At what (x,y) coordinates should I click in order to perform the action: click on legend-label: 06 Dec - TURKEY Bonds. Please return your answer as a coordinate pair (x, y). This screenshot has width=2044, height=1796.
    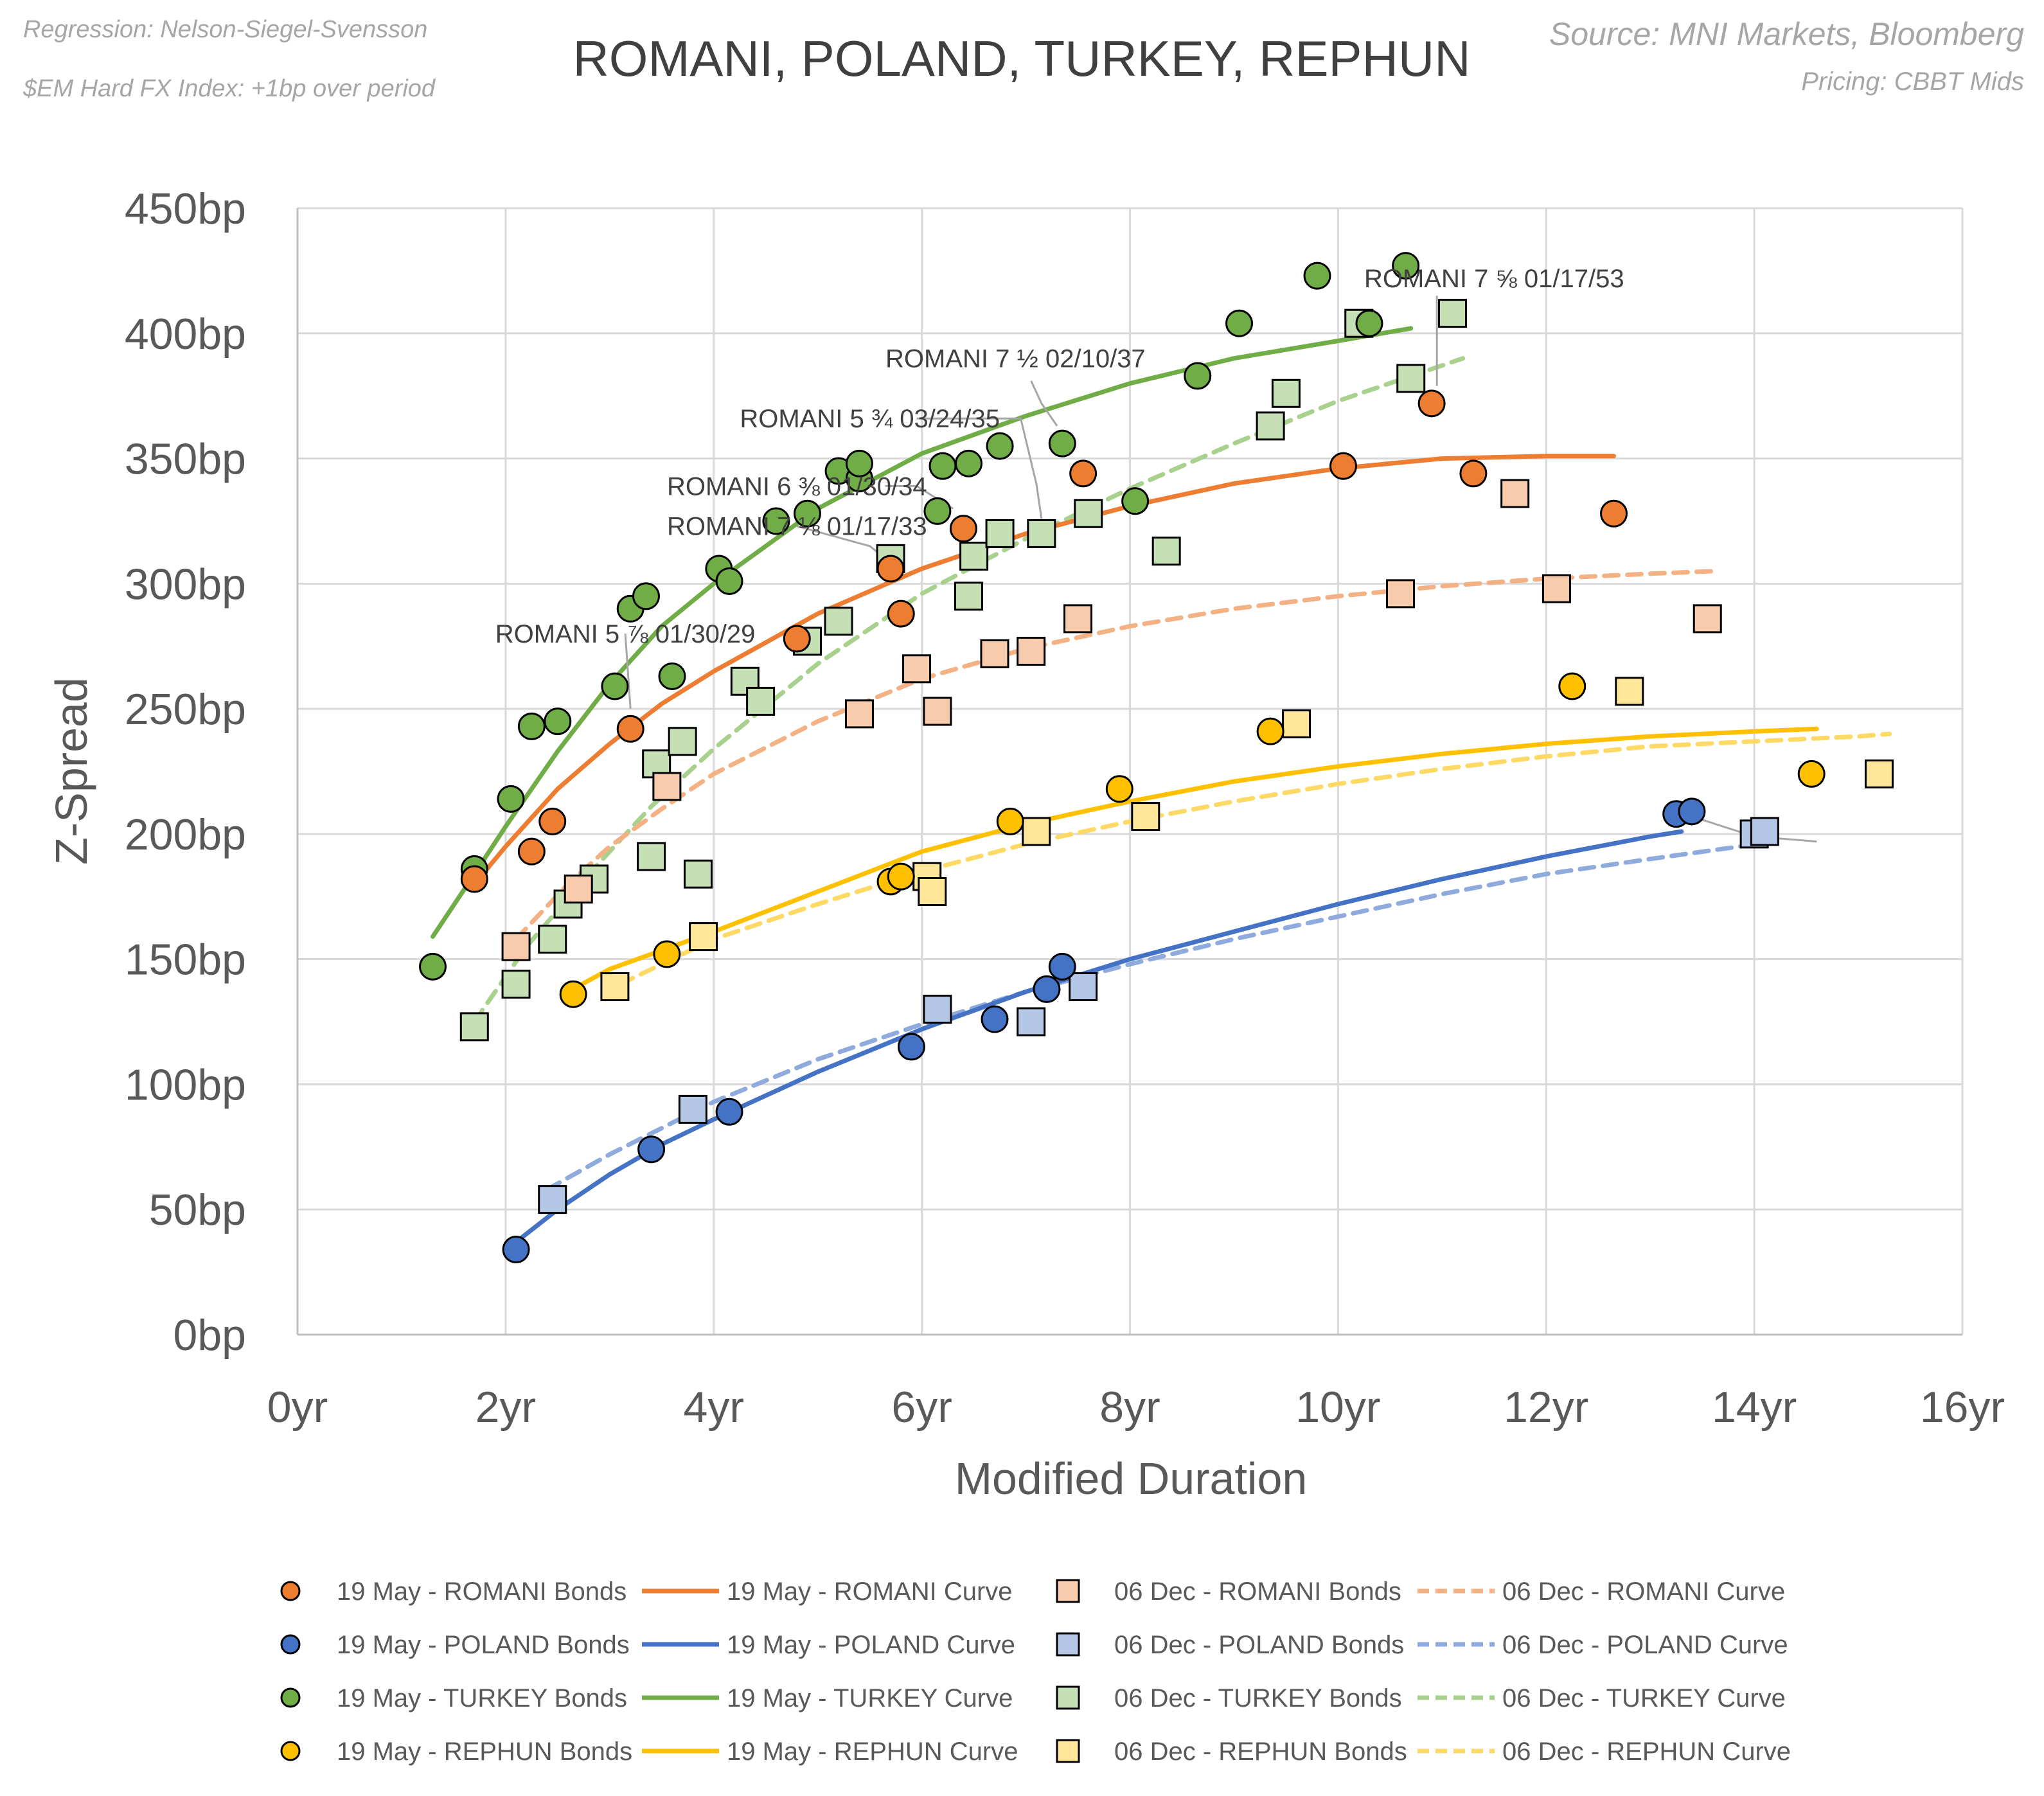
    Looking at the image, I should click on (1258, 1698).